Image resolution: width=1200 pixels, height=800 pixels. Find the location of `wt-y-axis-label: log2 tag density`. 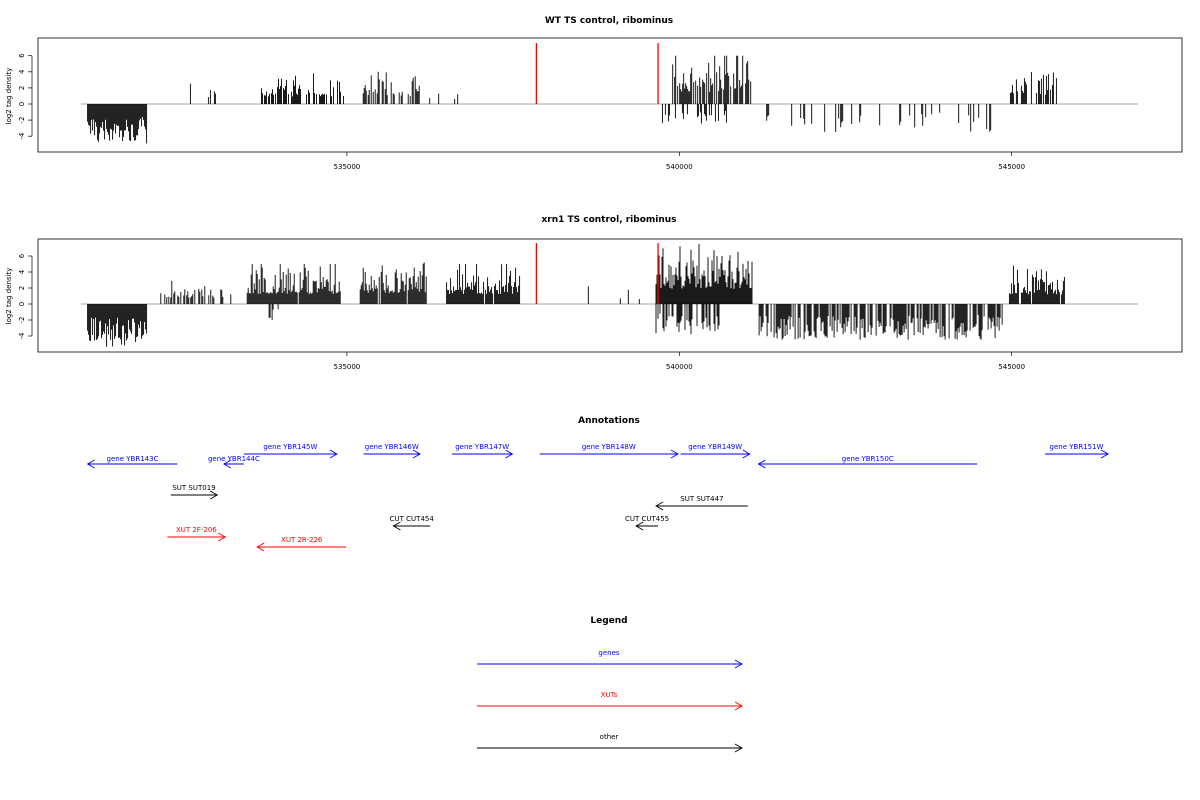

wt-y-axis-label: log2 tag density is located at coordinates (9, 96).